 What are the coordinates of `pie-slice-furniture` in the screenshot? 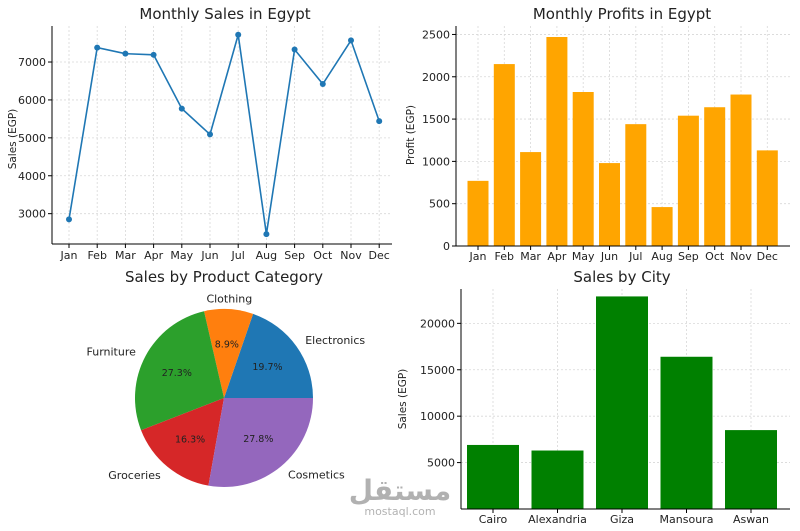 It's located at (179, 371).